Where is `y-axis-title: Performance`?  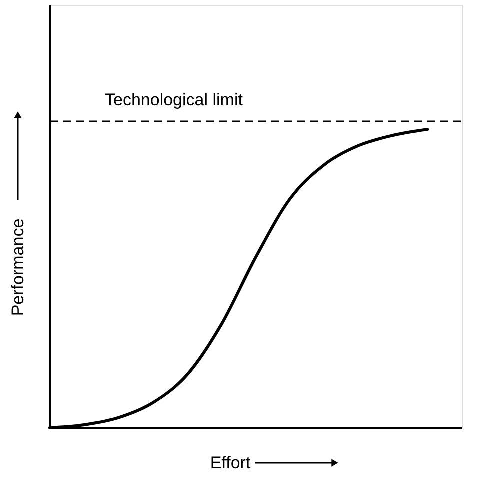
y-axis-title: Performance is located at coordinates (18, 267).